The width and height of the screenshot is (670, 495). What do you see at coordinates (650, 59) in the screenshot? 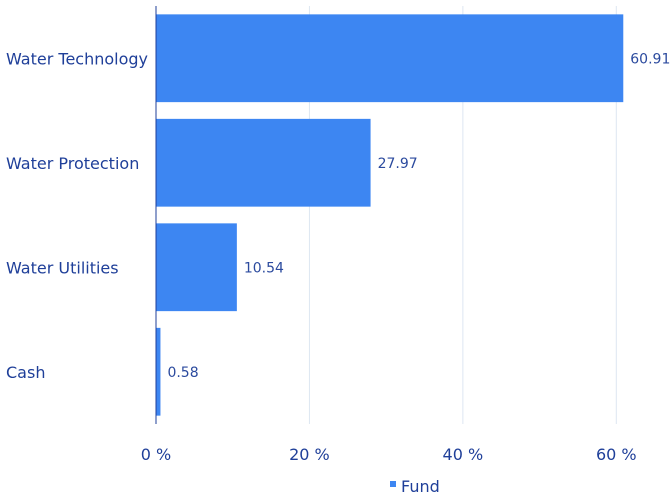
I see `value-label-water-technology: 60.91` at bounding box center [650, 59].